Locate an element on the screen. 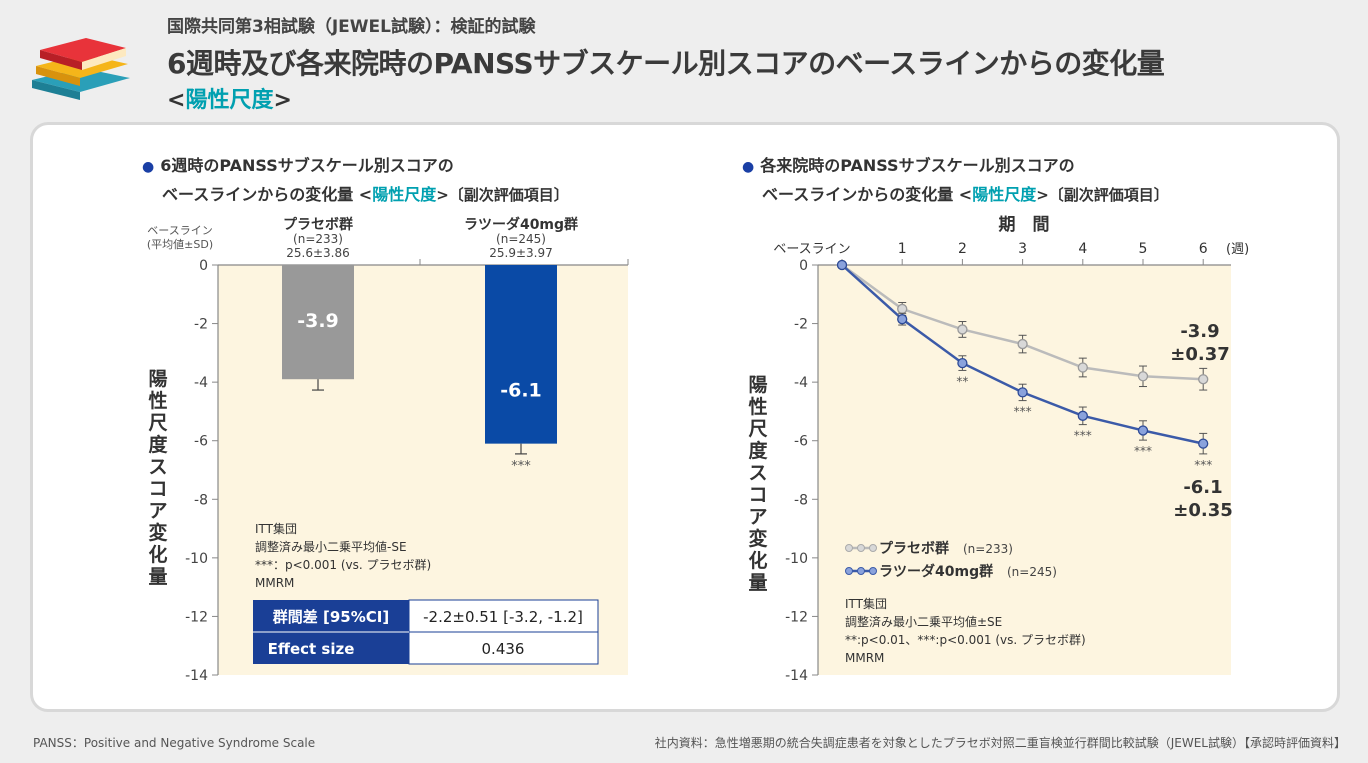 The width and height of the screenshot is (1368, 763). placebo-end-se: ±0.37 is located at coordinates (1200, 354).